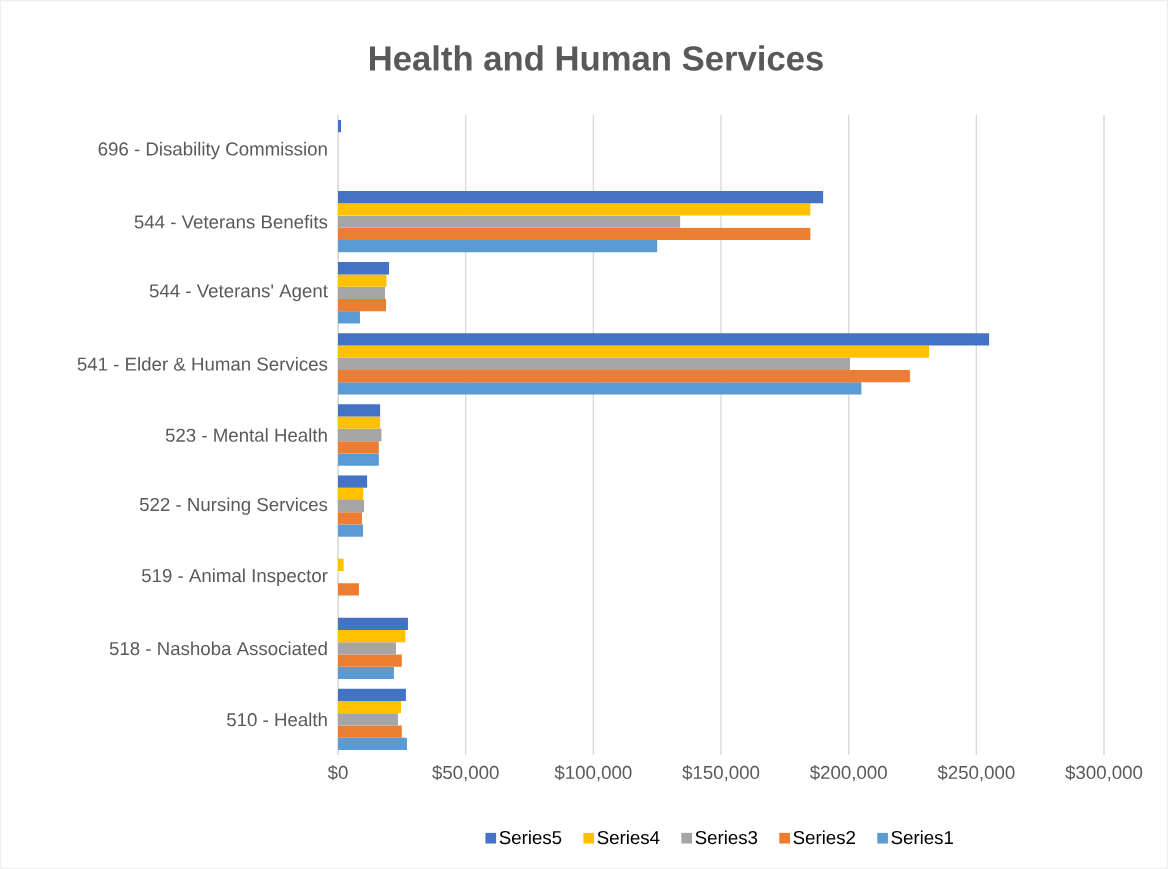  I want to click on y-tick-label: 541 - Elder & Human Services, so click(202, 364).